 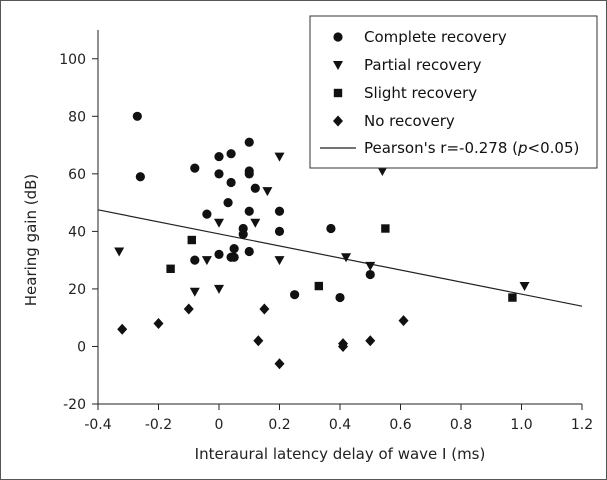 What do you see at coordinates (400, 425) in the screenshot?
I see `x-tick-label: 0.6` at bounding box center [400, 425].